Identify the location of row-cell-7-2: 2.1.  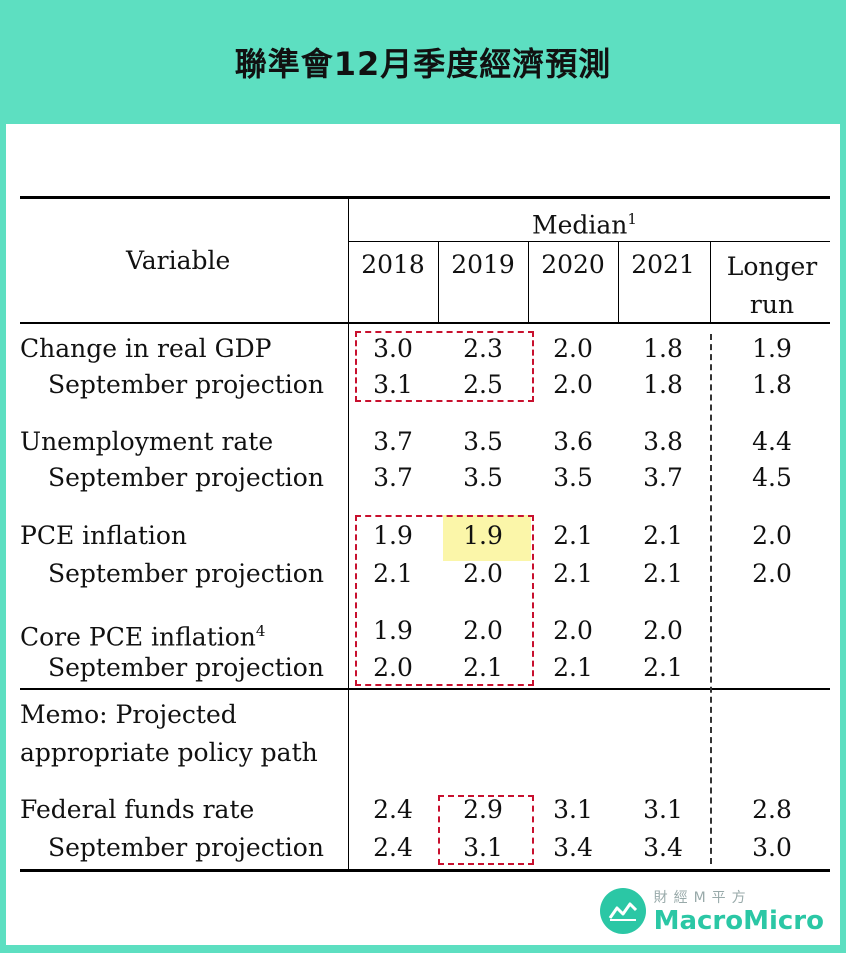
(573, 667).